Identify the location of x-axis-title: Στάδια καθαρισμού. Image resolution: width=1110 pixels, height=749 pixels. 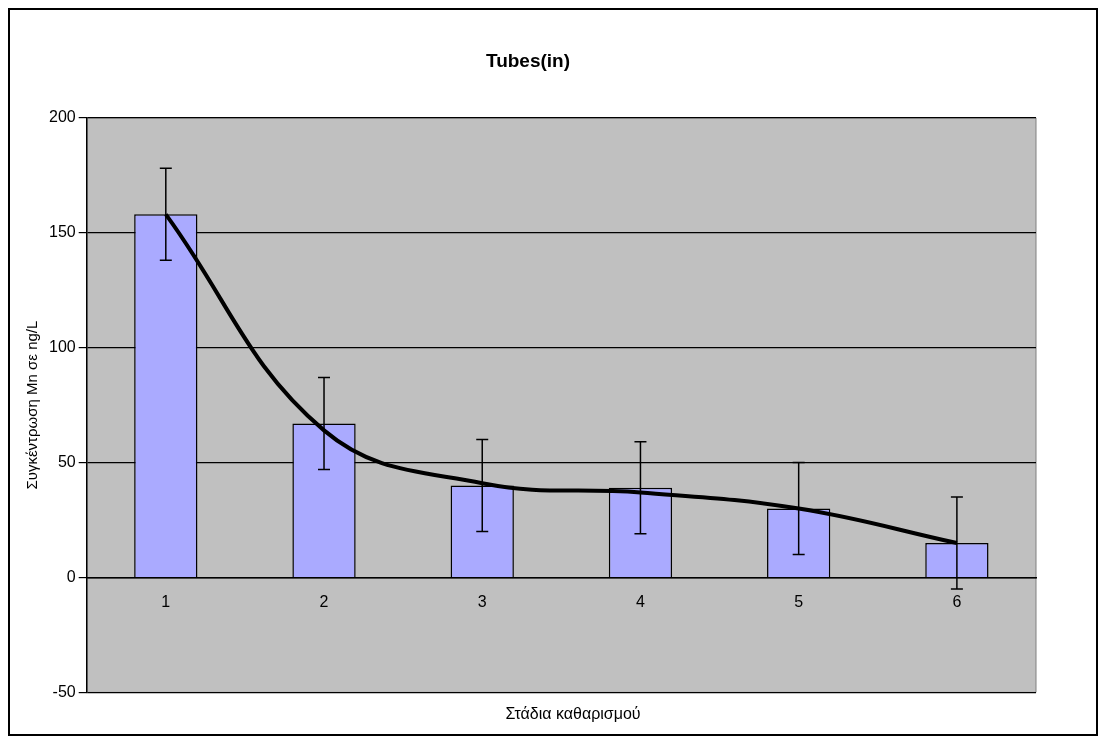
(573, 714).